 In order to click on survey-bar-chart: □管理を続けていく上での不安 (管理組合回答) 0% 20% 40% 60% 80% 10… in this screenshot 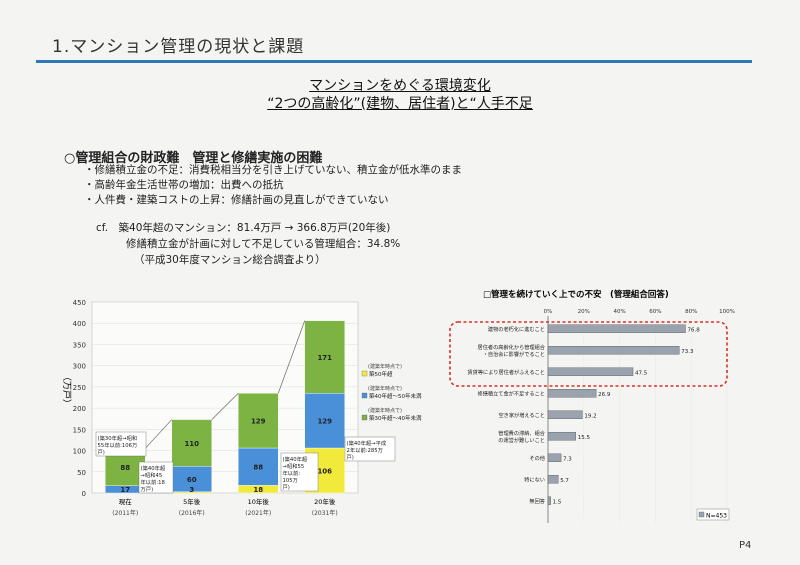, I will do `click(592, 406)`.